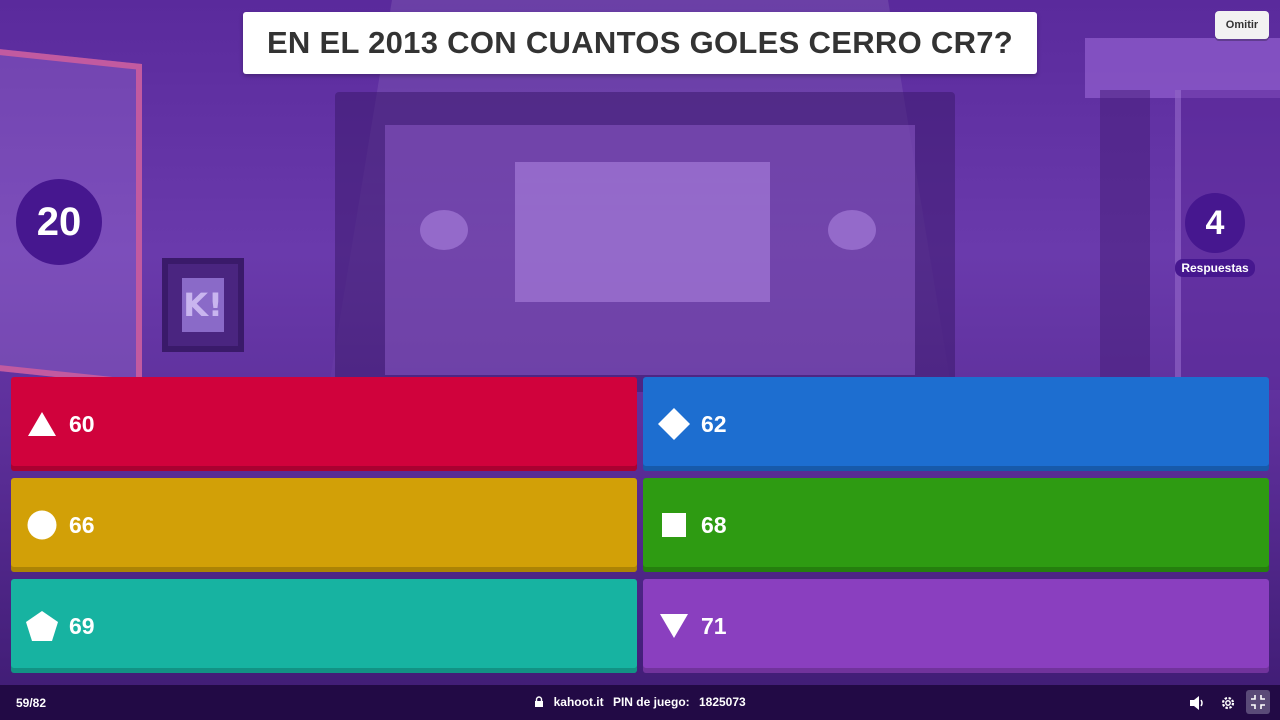  I want to click on background-logo: K!, so click(203, 305).